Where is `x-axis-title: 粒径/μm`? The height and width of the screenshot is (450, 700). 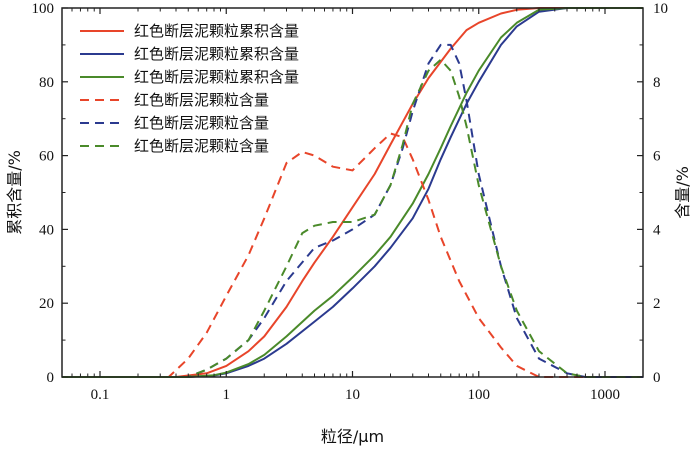 x-axis-title: 粒径/μm is located at coordinates (352, 436).